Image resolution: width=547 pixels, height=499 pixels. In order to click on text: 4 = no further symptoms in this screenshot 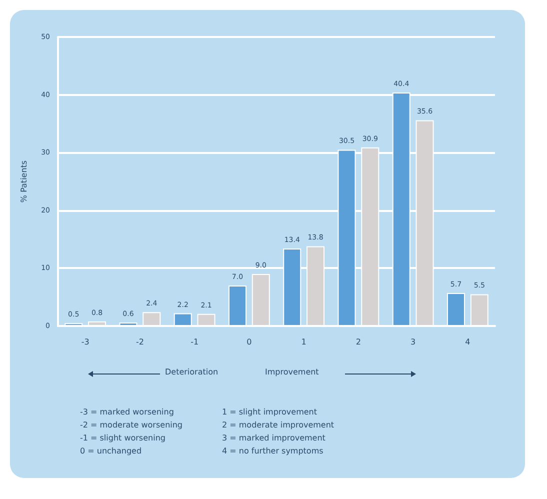, I will do `click(273, 451)`.